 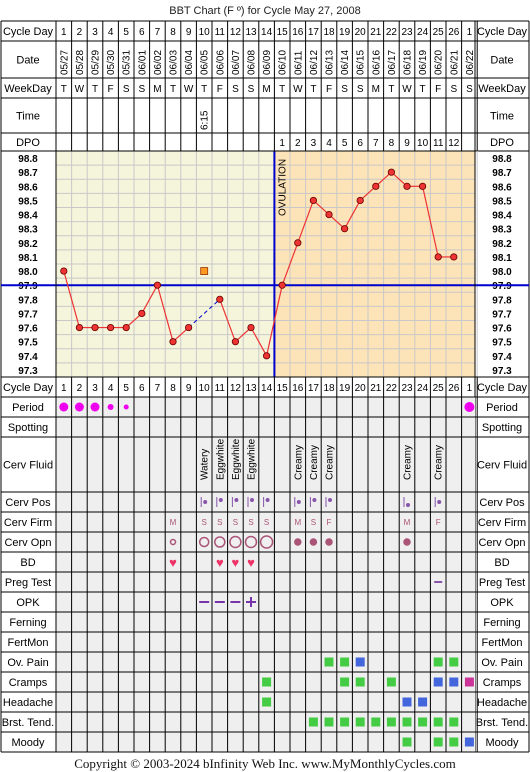 What do you see at coordinates (28, 603) in the screenshot?
I see `row-label-opk: OPK` at bounding box center [28, 603].